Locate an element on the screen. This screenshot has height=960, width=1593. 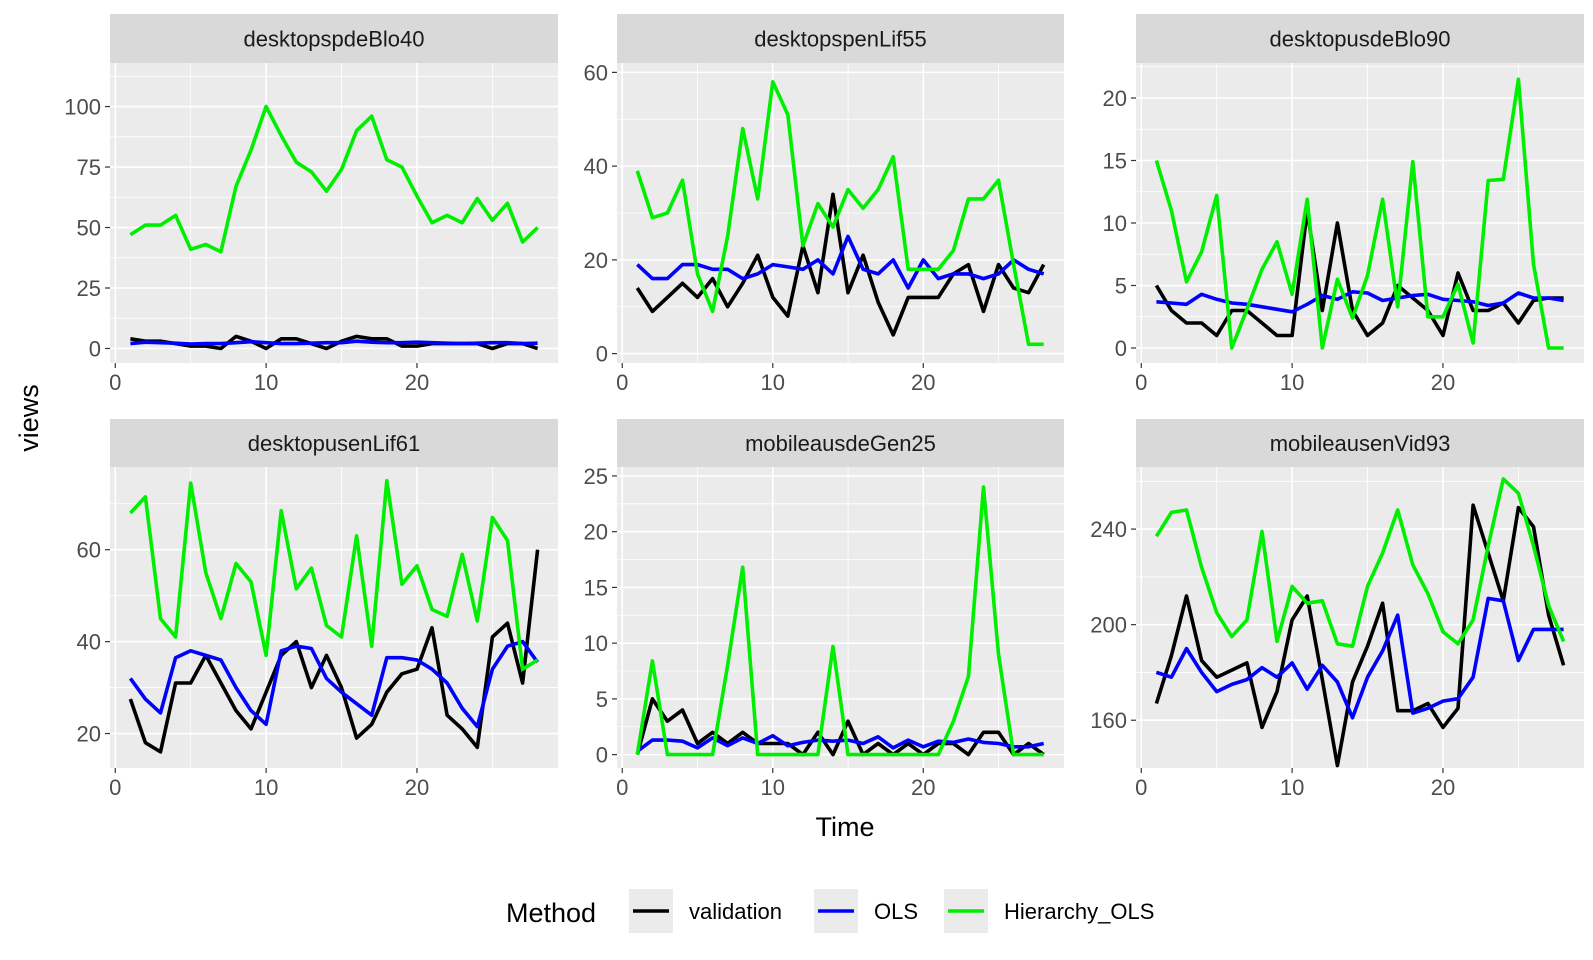
panel-title: desktopspenLif55 is located at coordinates (840, 39).